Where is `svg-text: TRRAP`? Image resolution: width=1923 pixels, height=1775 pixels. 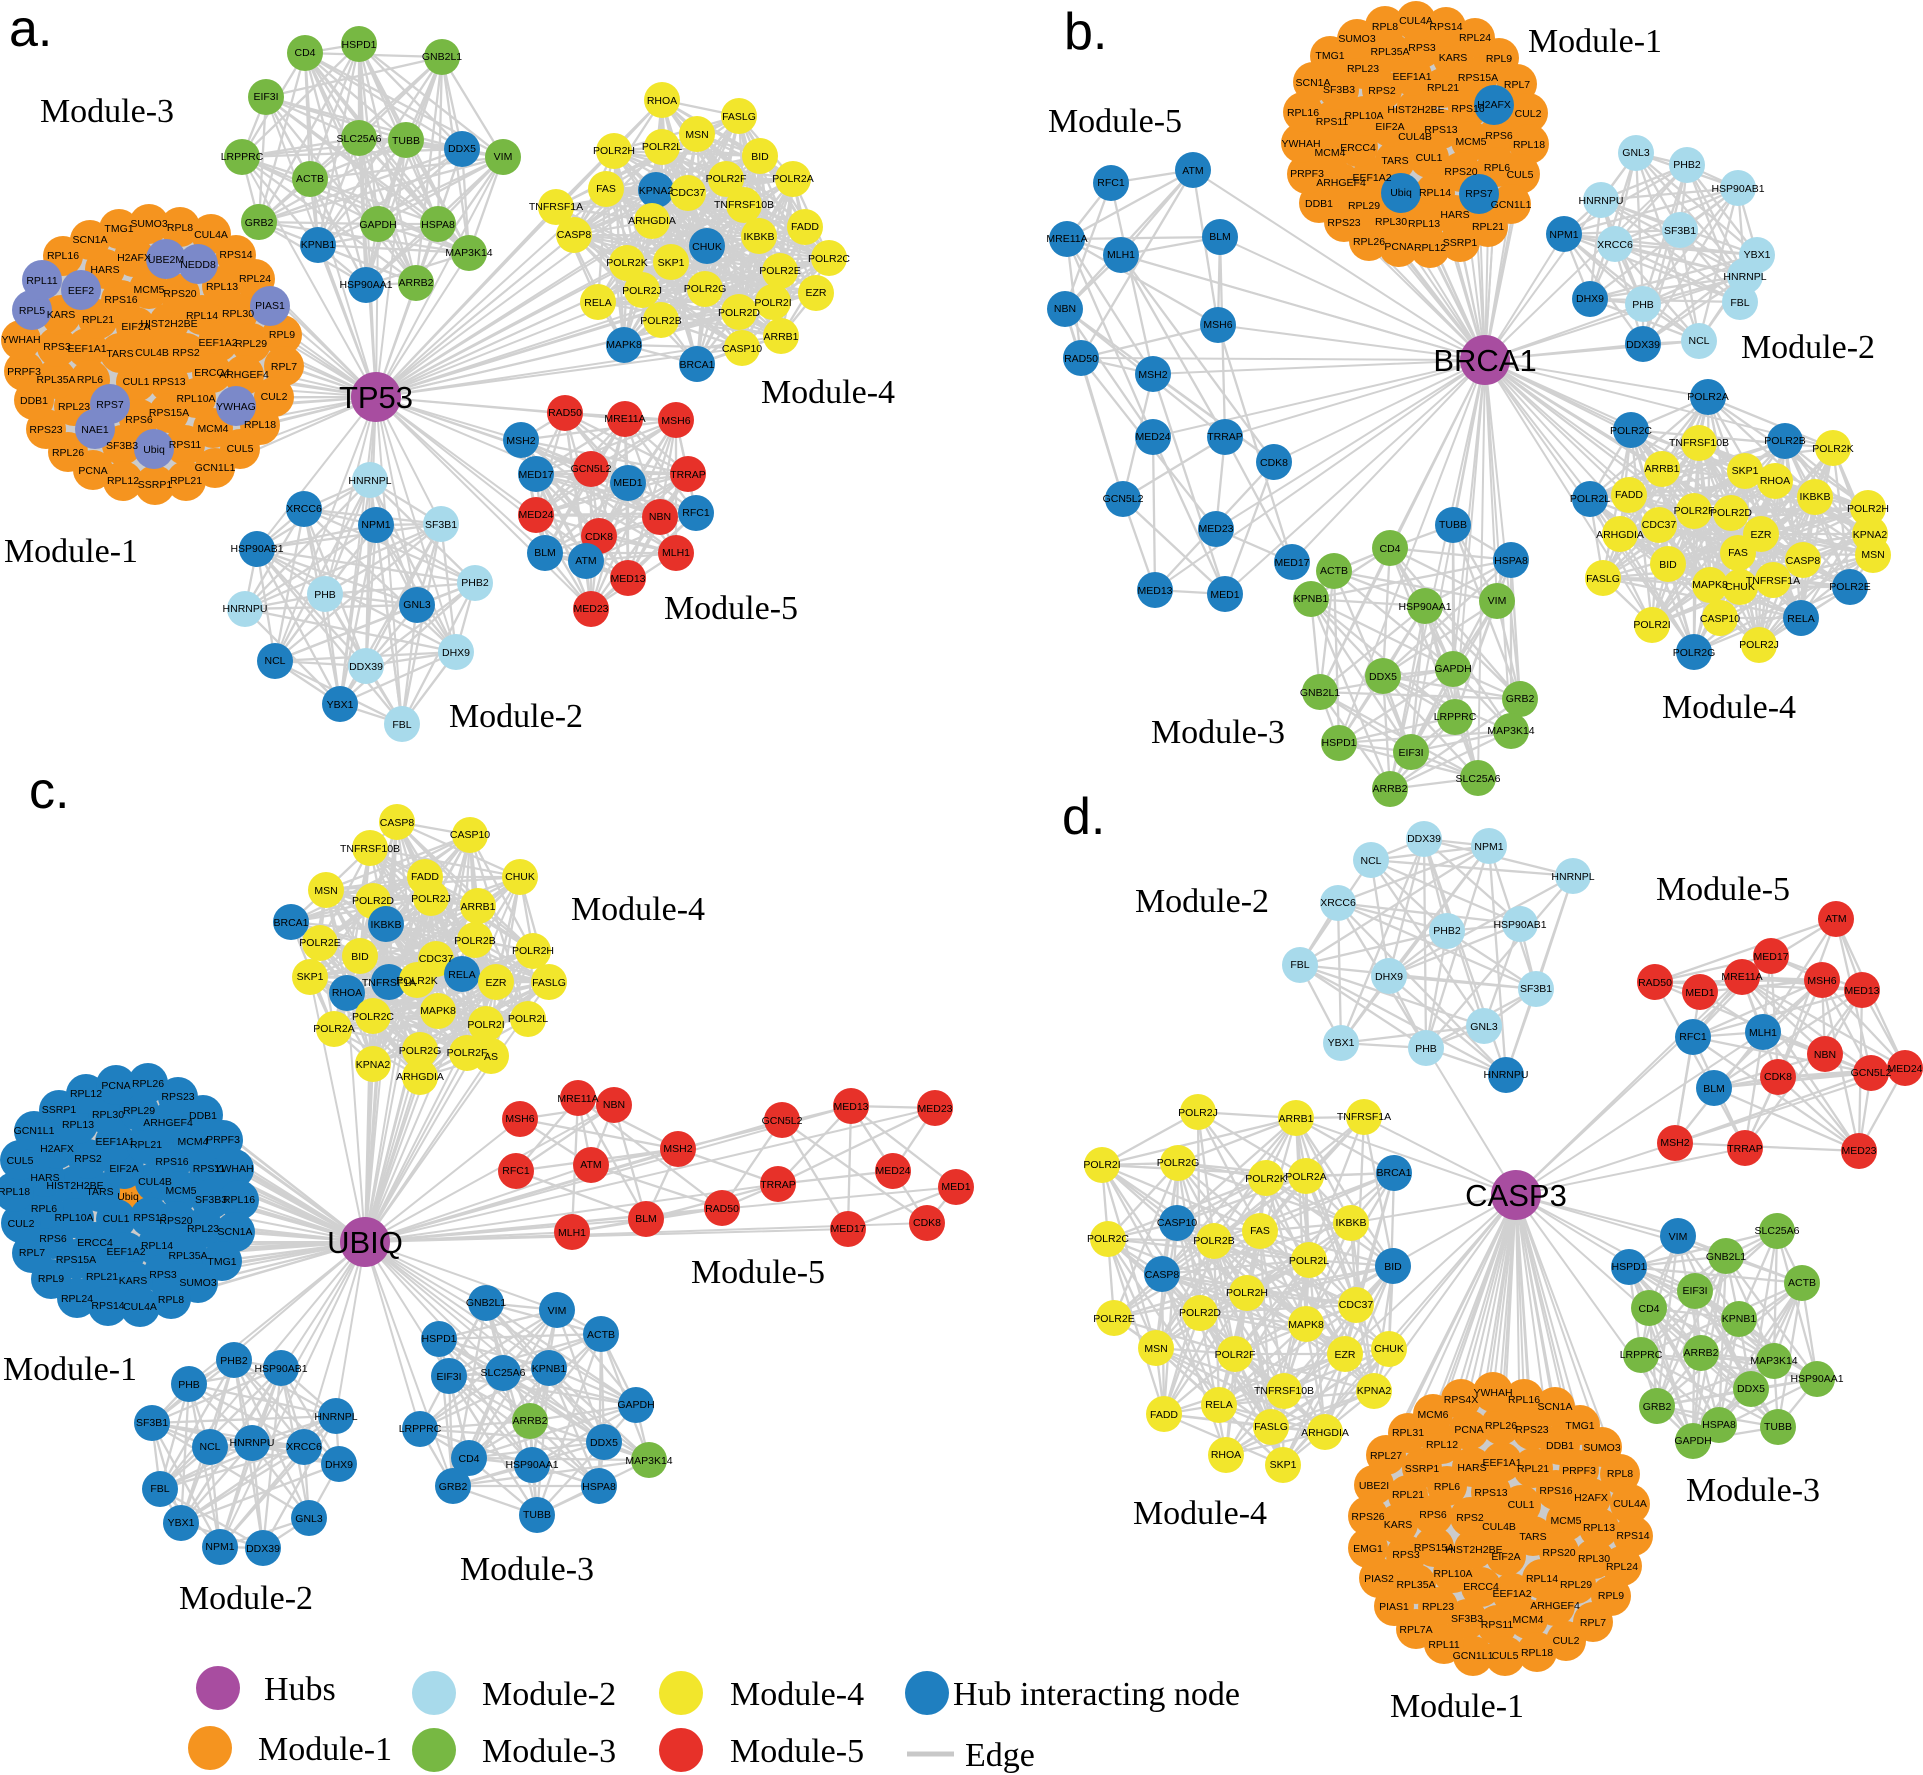 svg-text: TRRAP is located at coordinates (688, 475).